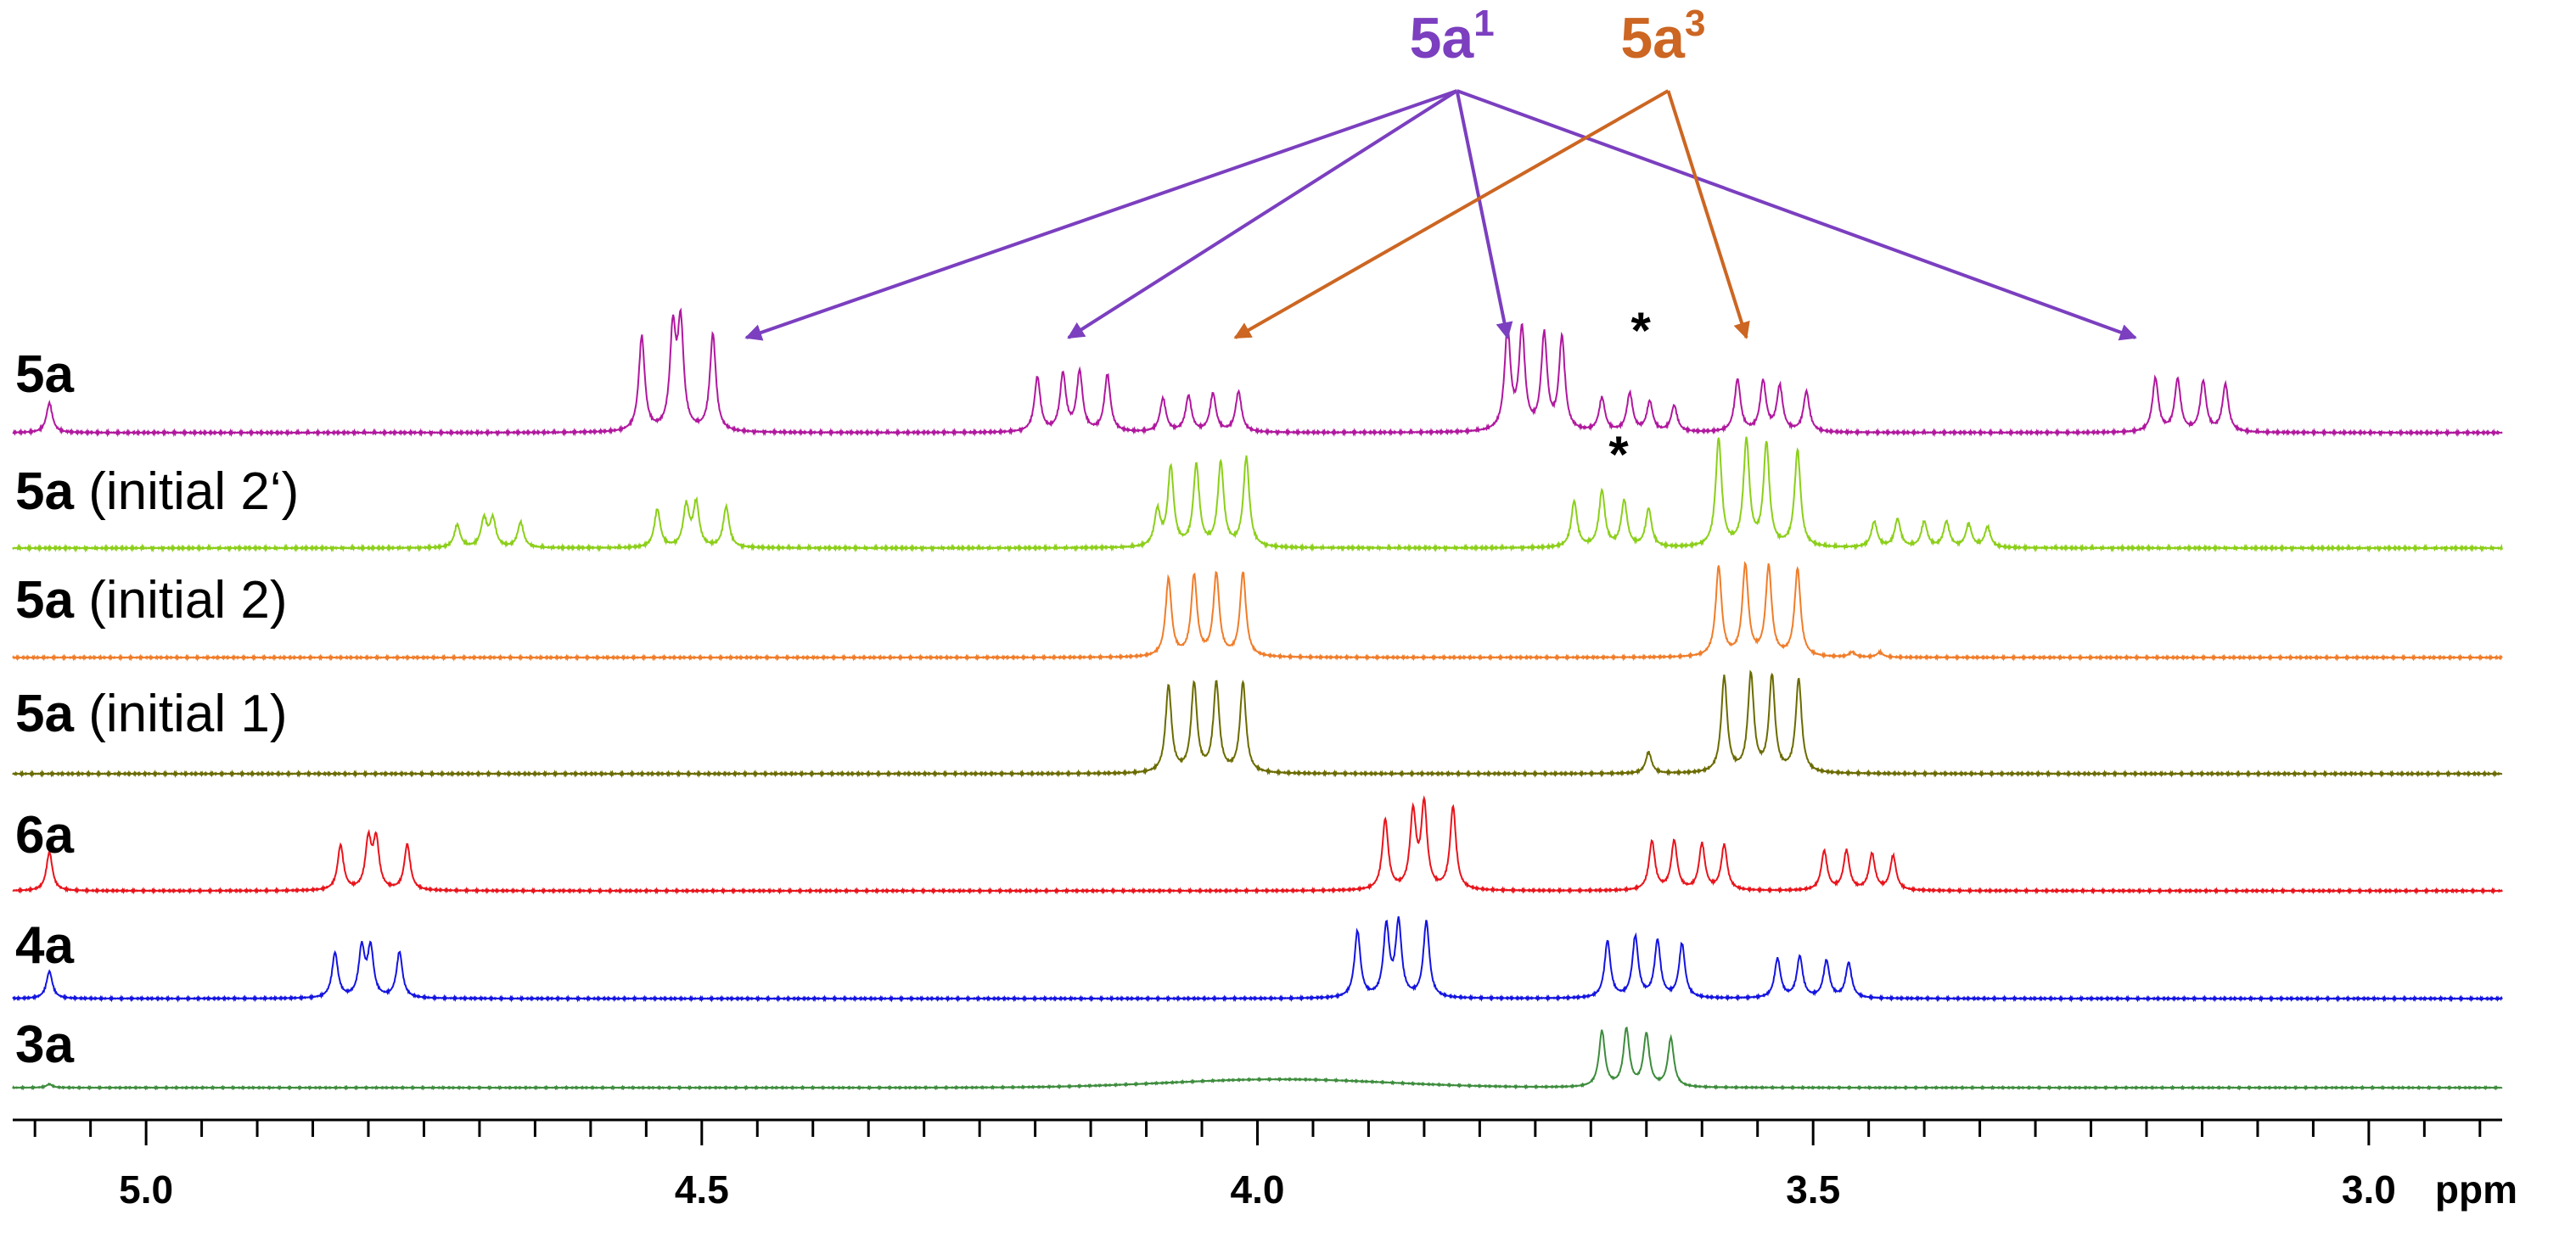 The image size is (2576, 1237). Describe the element at coordinates (181, 600) in the screenshot. I see `series-label-rest: (initial 2)` at that location.